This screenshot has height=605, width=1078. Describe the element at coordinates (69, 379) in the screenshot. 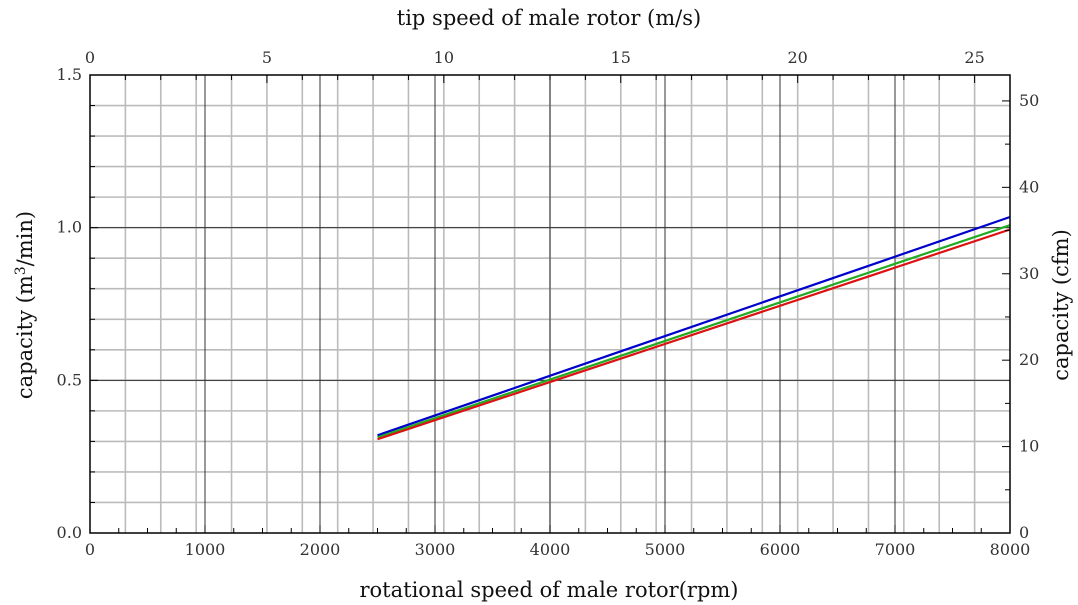

I see `y-tick-label: 0.5` at that location.